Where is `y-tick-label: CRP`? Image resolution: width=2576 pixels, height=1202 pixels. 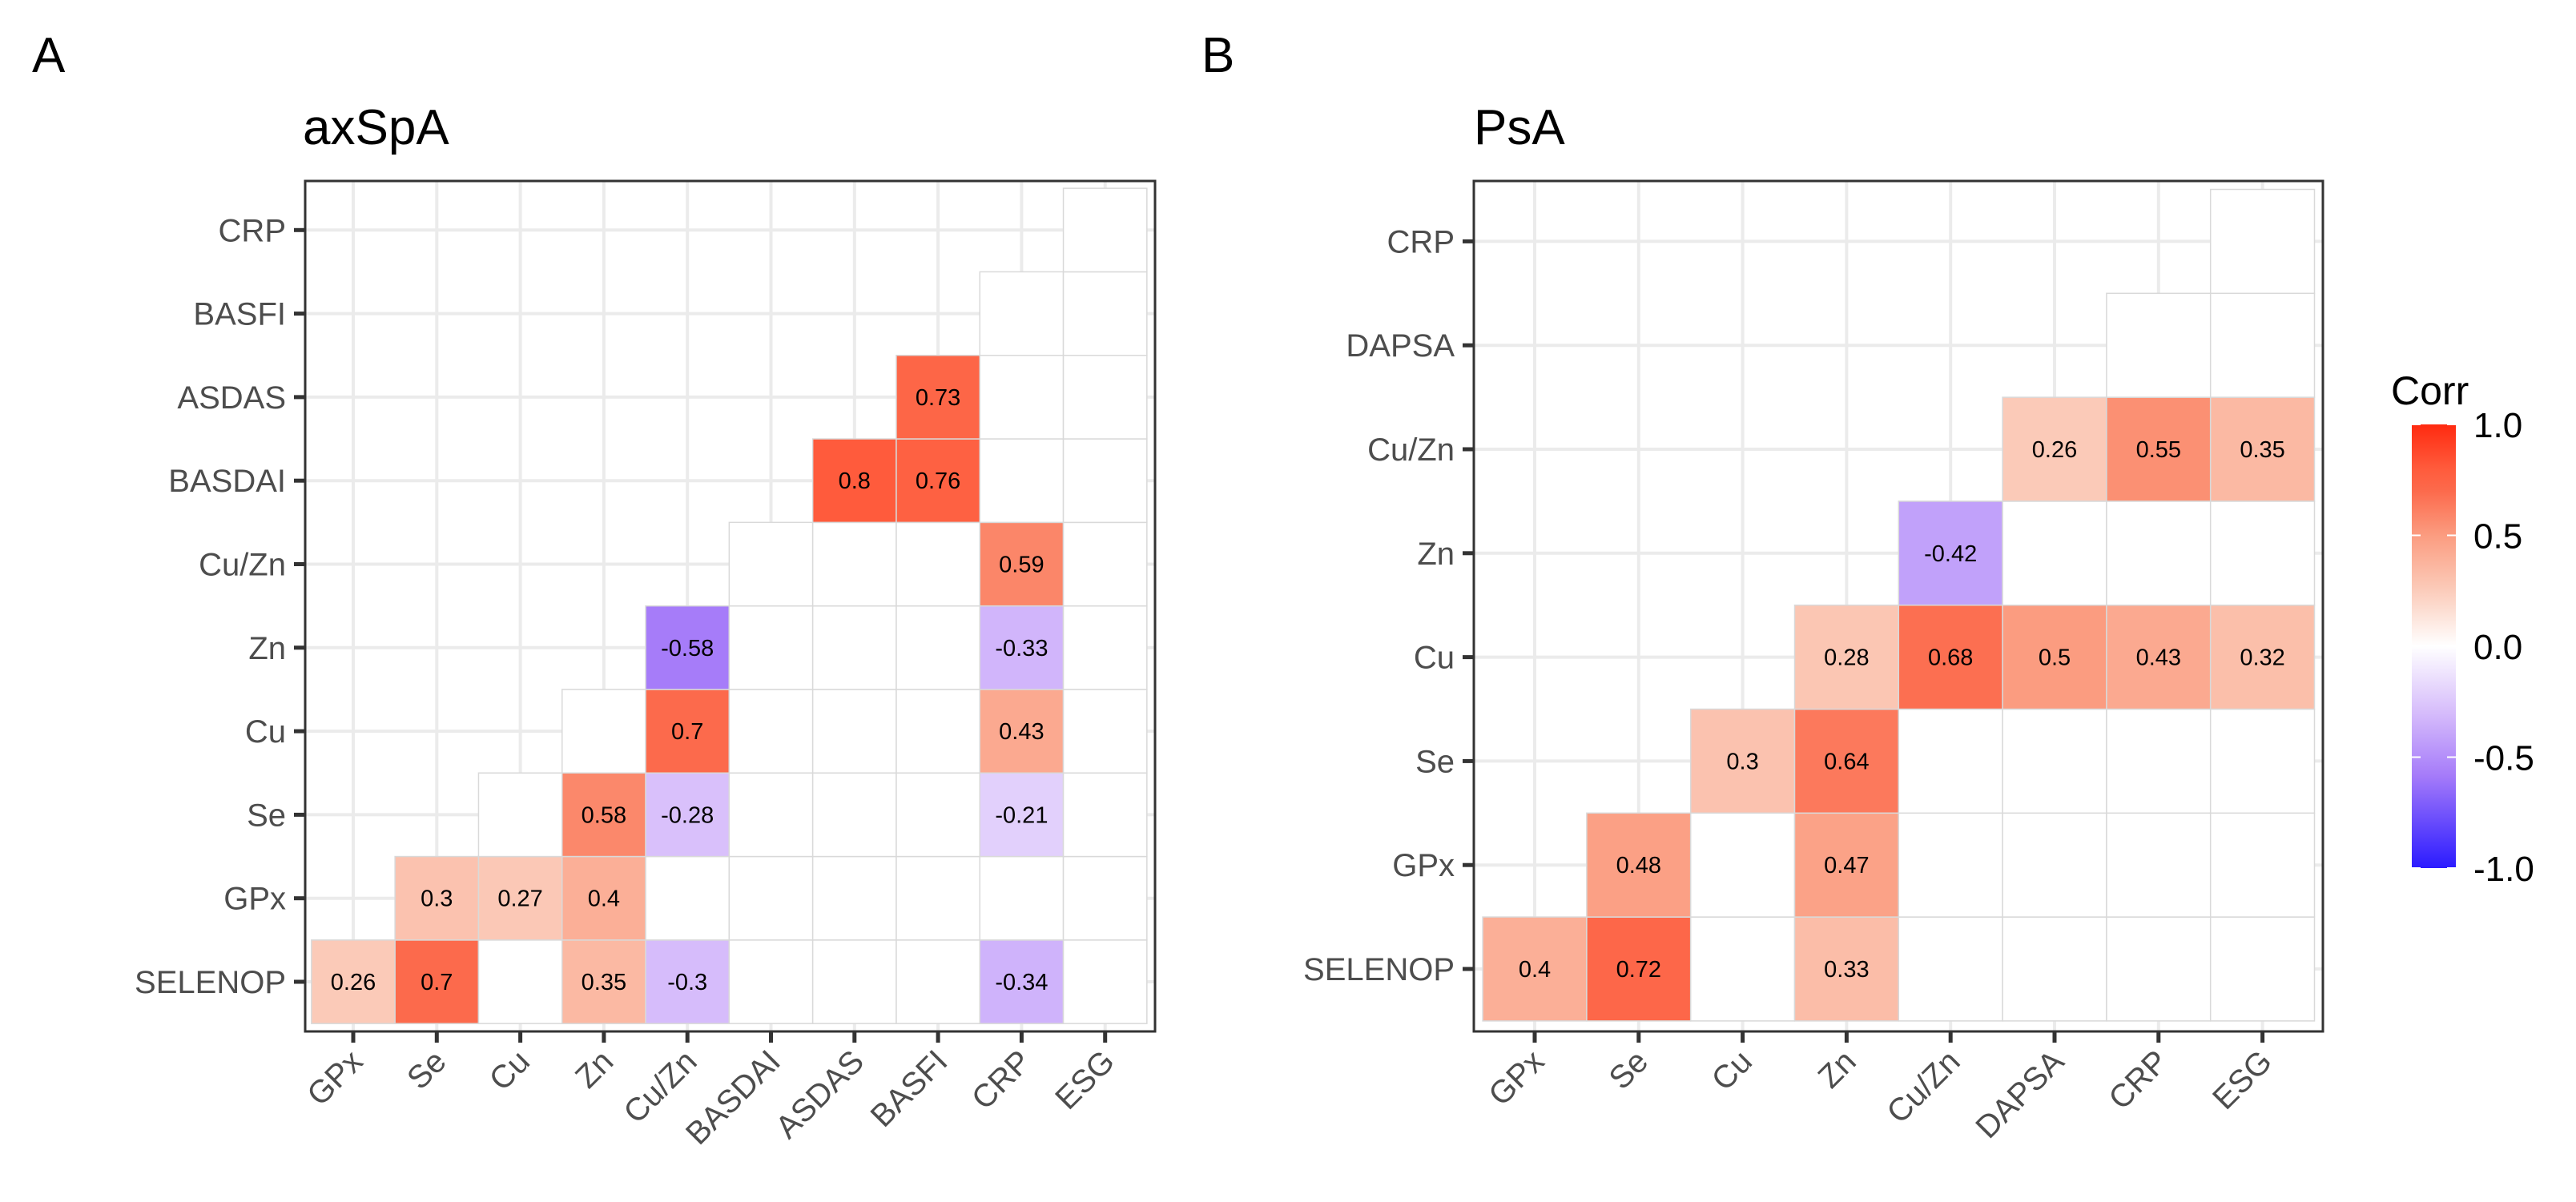
y-tick-label: CRP is located at coordinates (252, 230).